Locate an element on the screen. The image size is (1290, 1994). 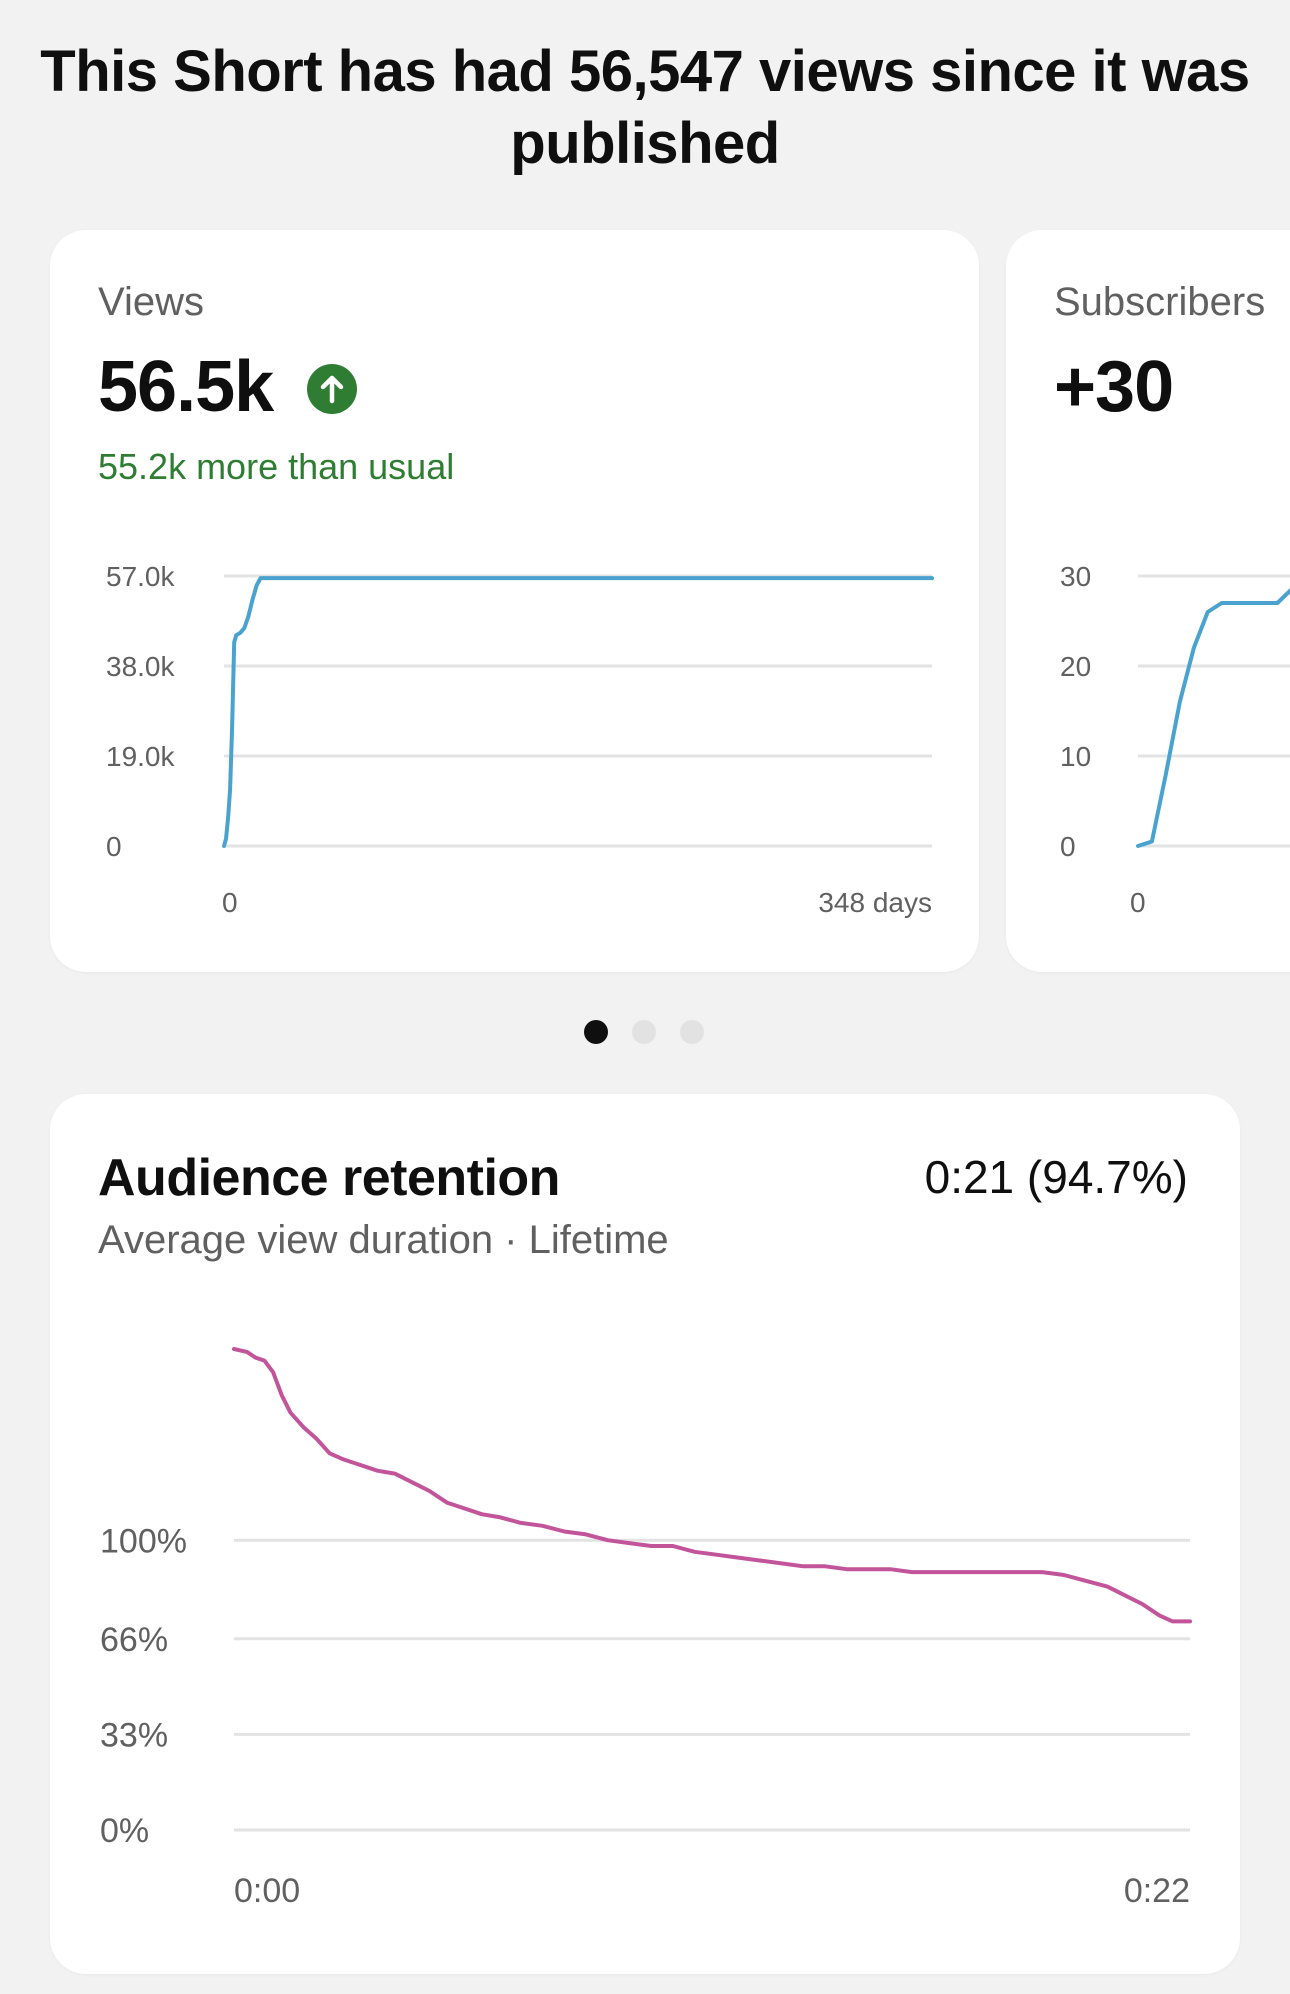
y-tick-label: 20 is located at coordinates (1075, 666).